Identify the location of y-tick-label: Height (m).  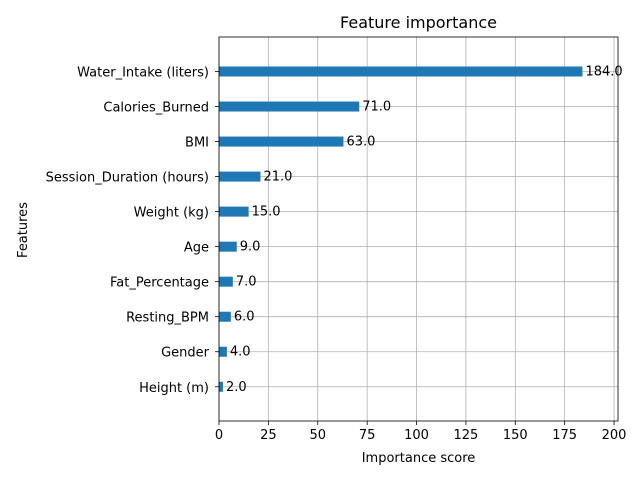
(174, 388).